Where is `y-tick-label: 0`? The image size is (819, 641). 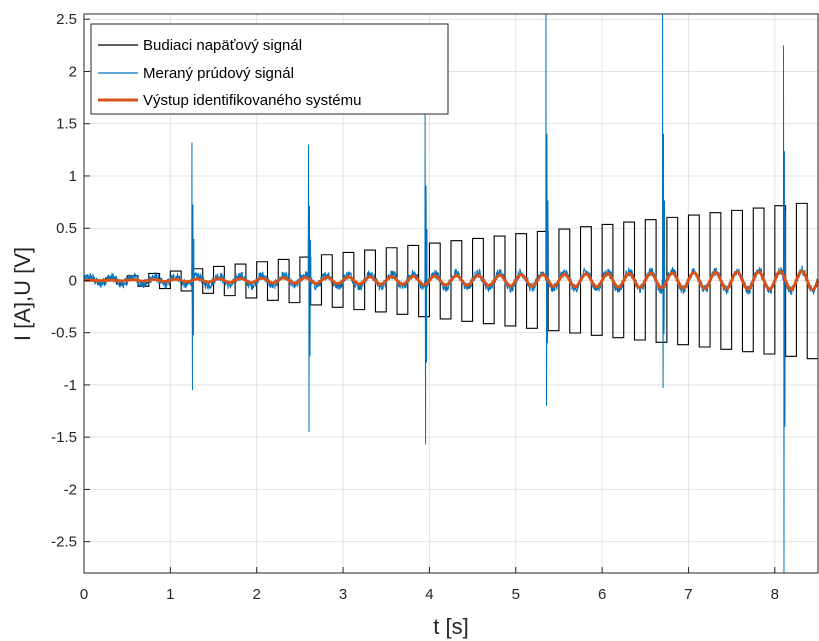
y-tick-label: 0 is located at coordinates (73, 280).